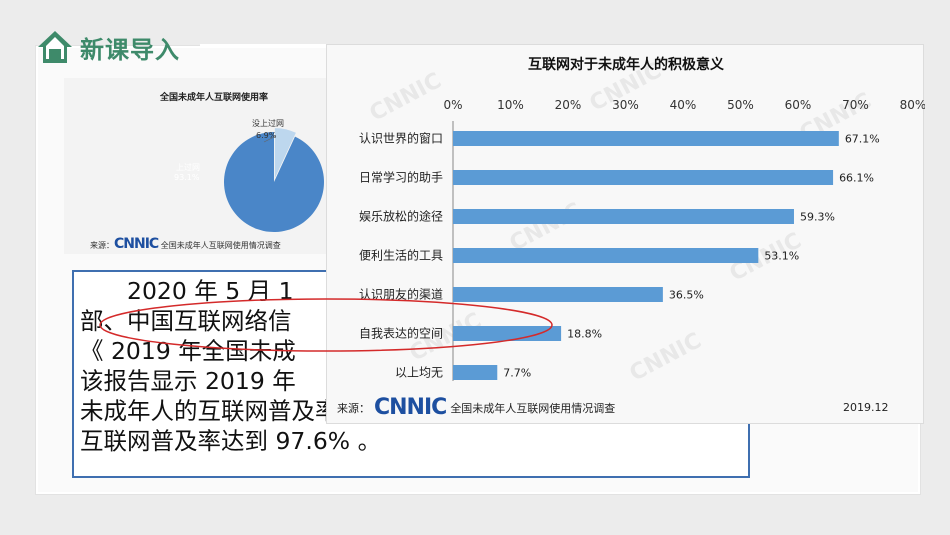 This screenshot has width=950, height=535. I want to click on x-tick-label: 40%, so click(683, 105).